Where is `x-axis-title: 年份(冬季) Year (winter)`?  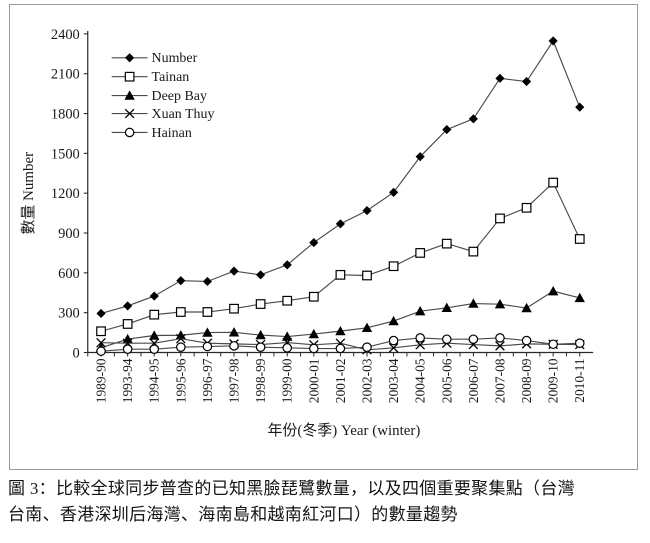 x-axis-title: 年份(冬季) Year (winter) is located at coordinates (343, 430).